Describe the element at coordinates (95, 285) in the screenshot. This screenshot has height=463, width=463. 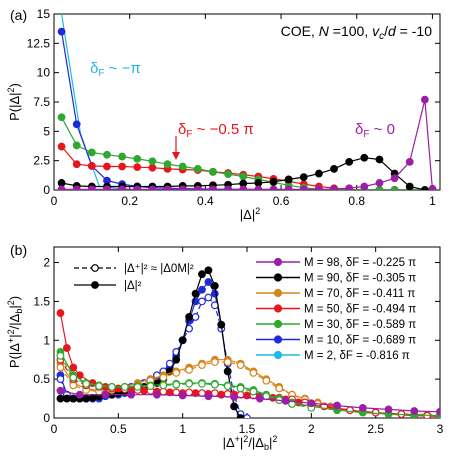
I see `style-legend-marker` at that location.